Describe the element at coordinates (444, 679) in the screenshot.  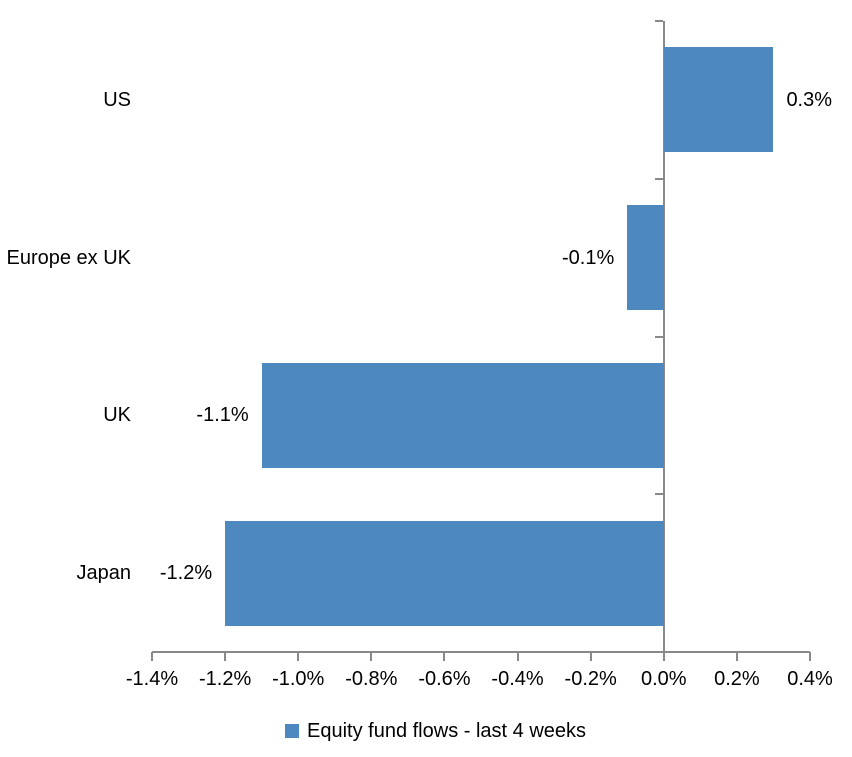
I see `x-tick-label: -0.6%` at that location.